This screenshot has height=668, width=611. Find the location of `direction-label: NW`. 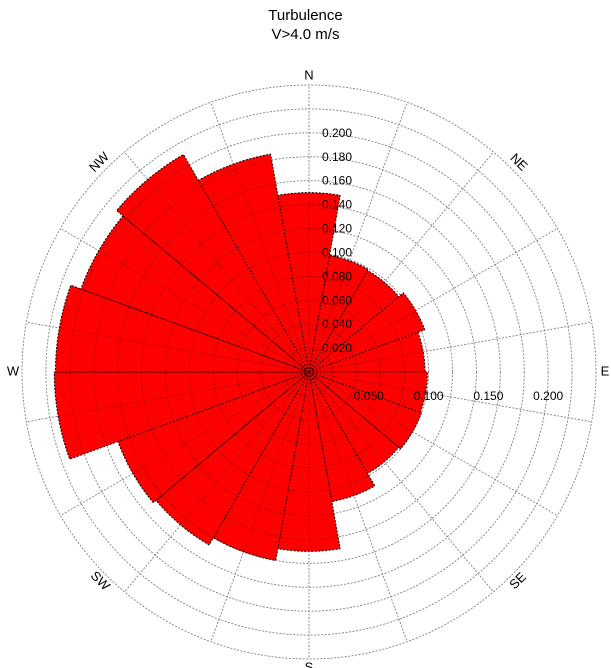

direction-label: NW is located at coordinates (99, 161).